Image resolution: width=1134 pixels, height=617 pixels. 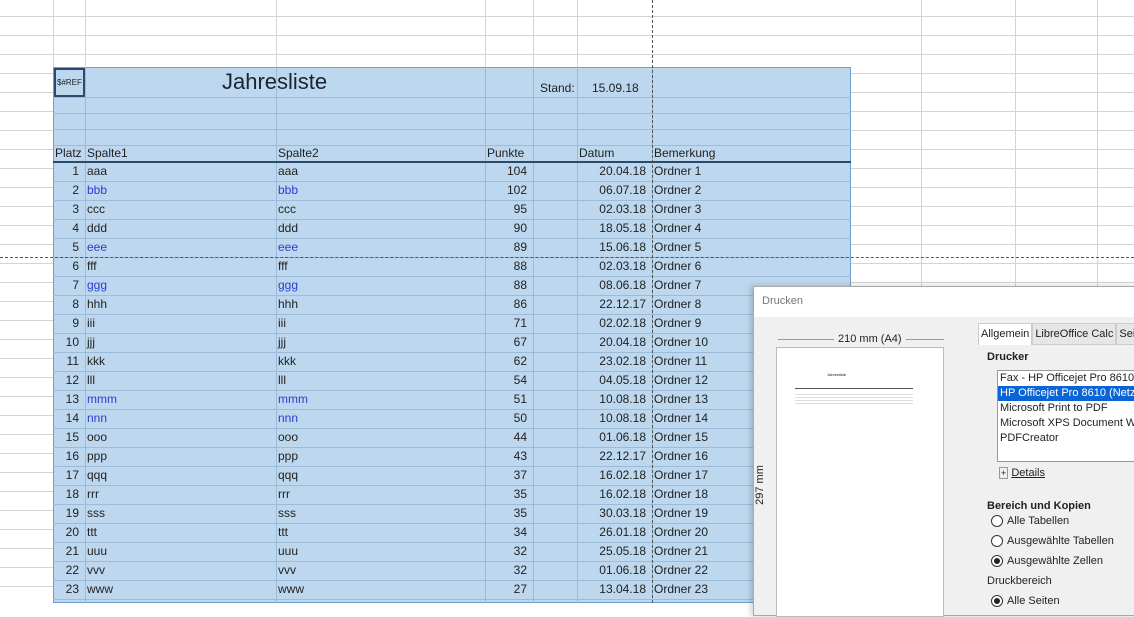 What do you see at coordinates (520, 380) in the screenshot?
I see `table-cell: 54` at bounding box center [520, 380].